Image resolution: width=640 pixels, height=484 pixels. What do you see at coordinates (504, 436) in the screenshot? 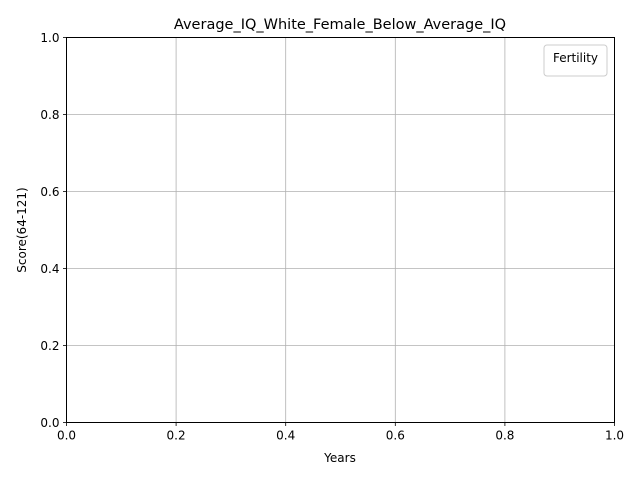
I see `x-tick-label: 0.8` at bounding box center [504, 436].